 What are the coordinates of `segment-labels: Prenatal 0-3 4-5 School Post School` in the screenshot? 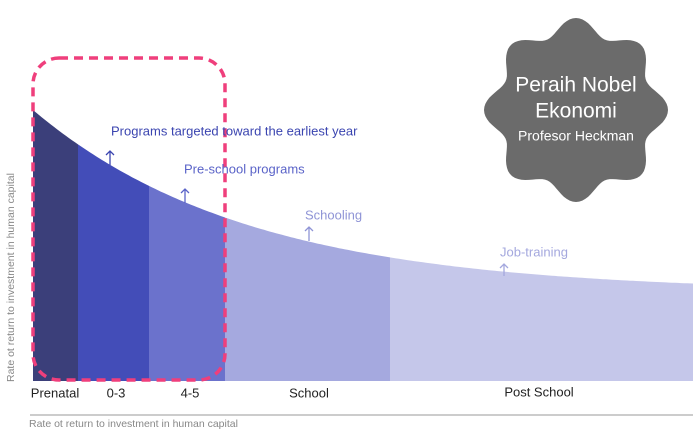 It's located at (302, 392).